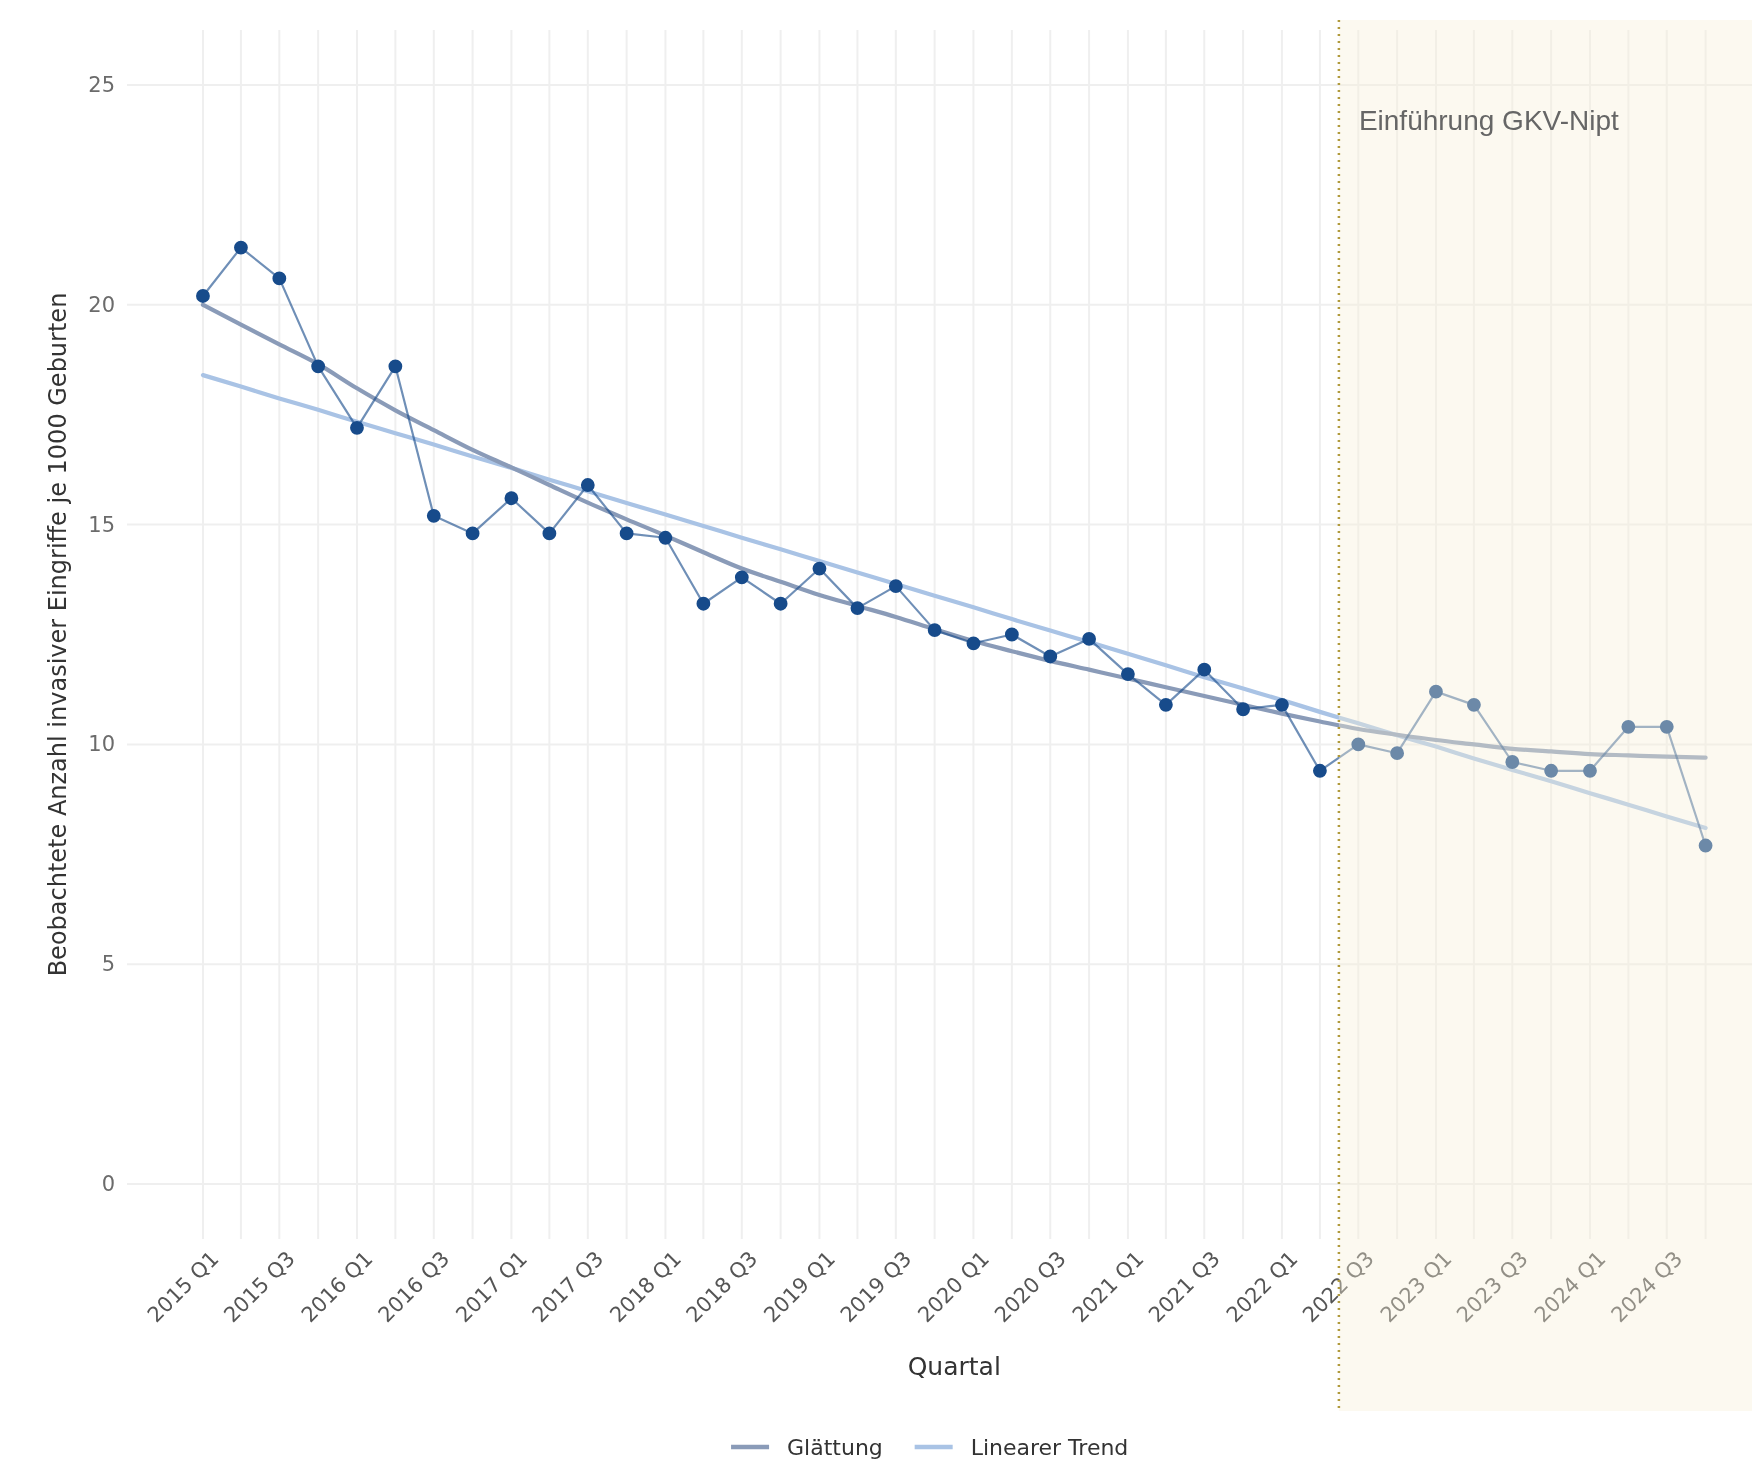 Image resolution: width=1753 pixels, height=1468 pixels. I want to click on y-tick-label: 10, so click(101, 744).